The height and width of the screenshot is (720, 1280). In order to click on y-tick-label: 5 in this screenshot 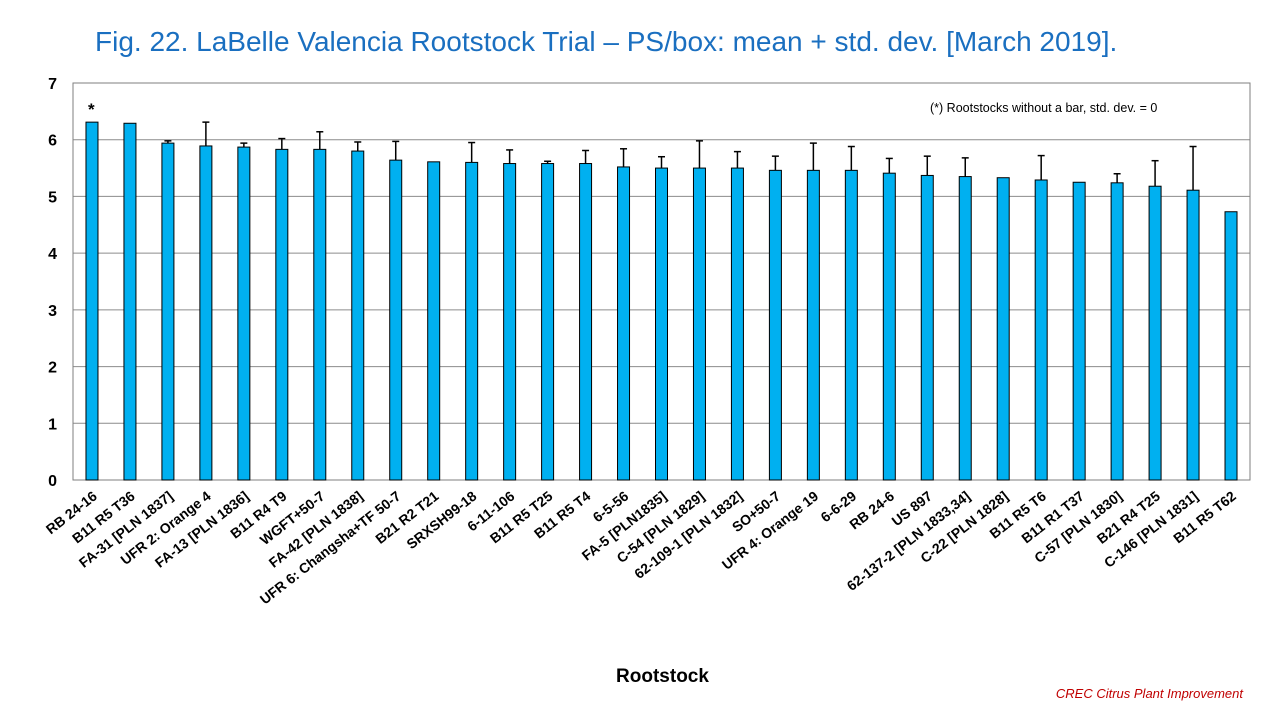, I will do `click(52, 197)`.